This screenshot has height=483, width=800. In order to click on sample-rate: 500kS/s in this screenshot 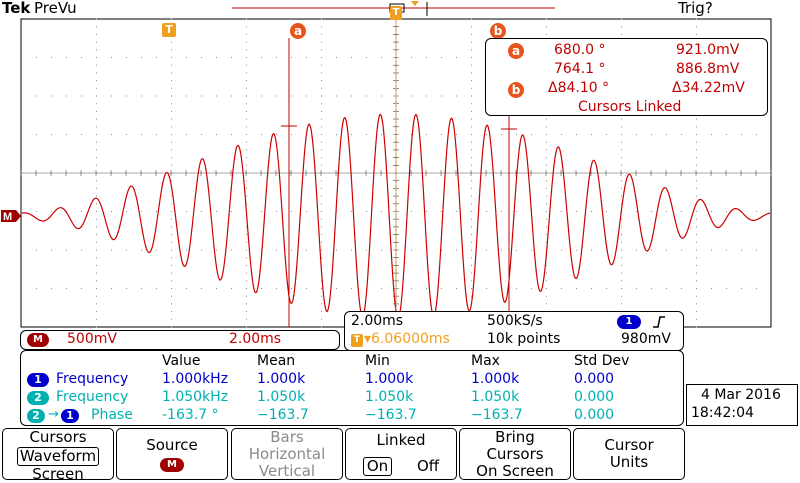, I will do `click(515, 321)`.